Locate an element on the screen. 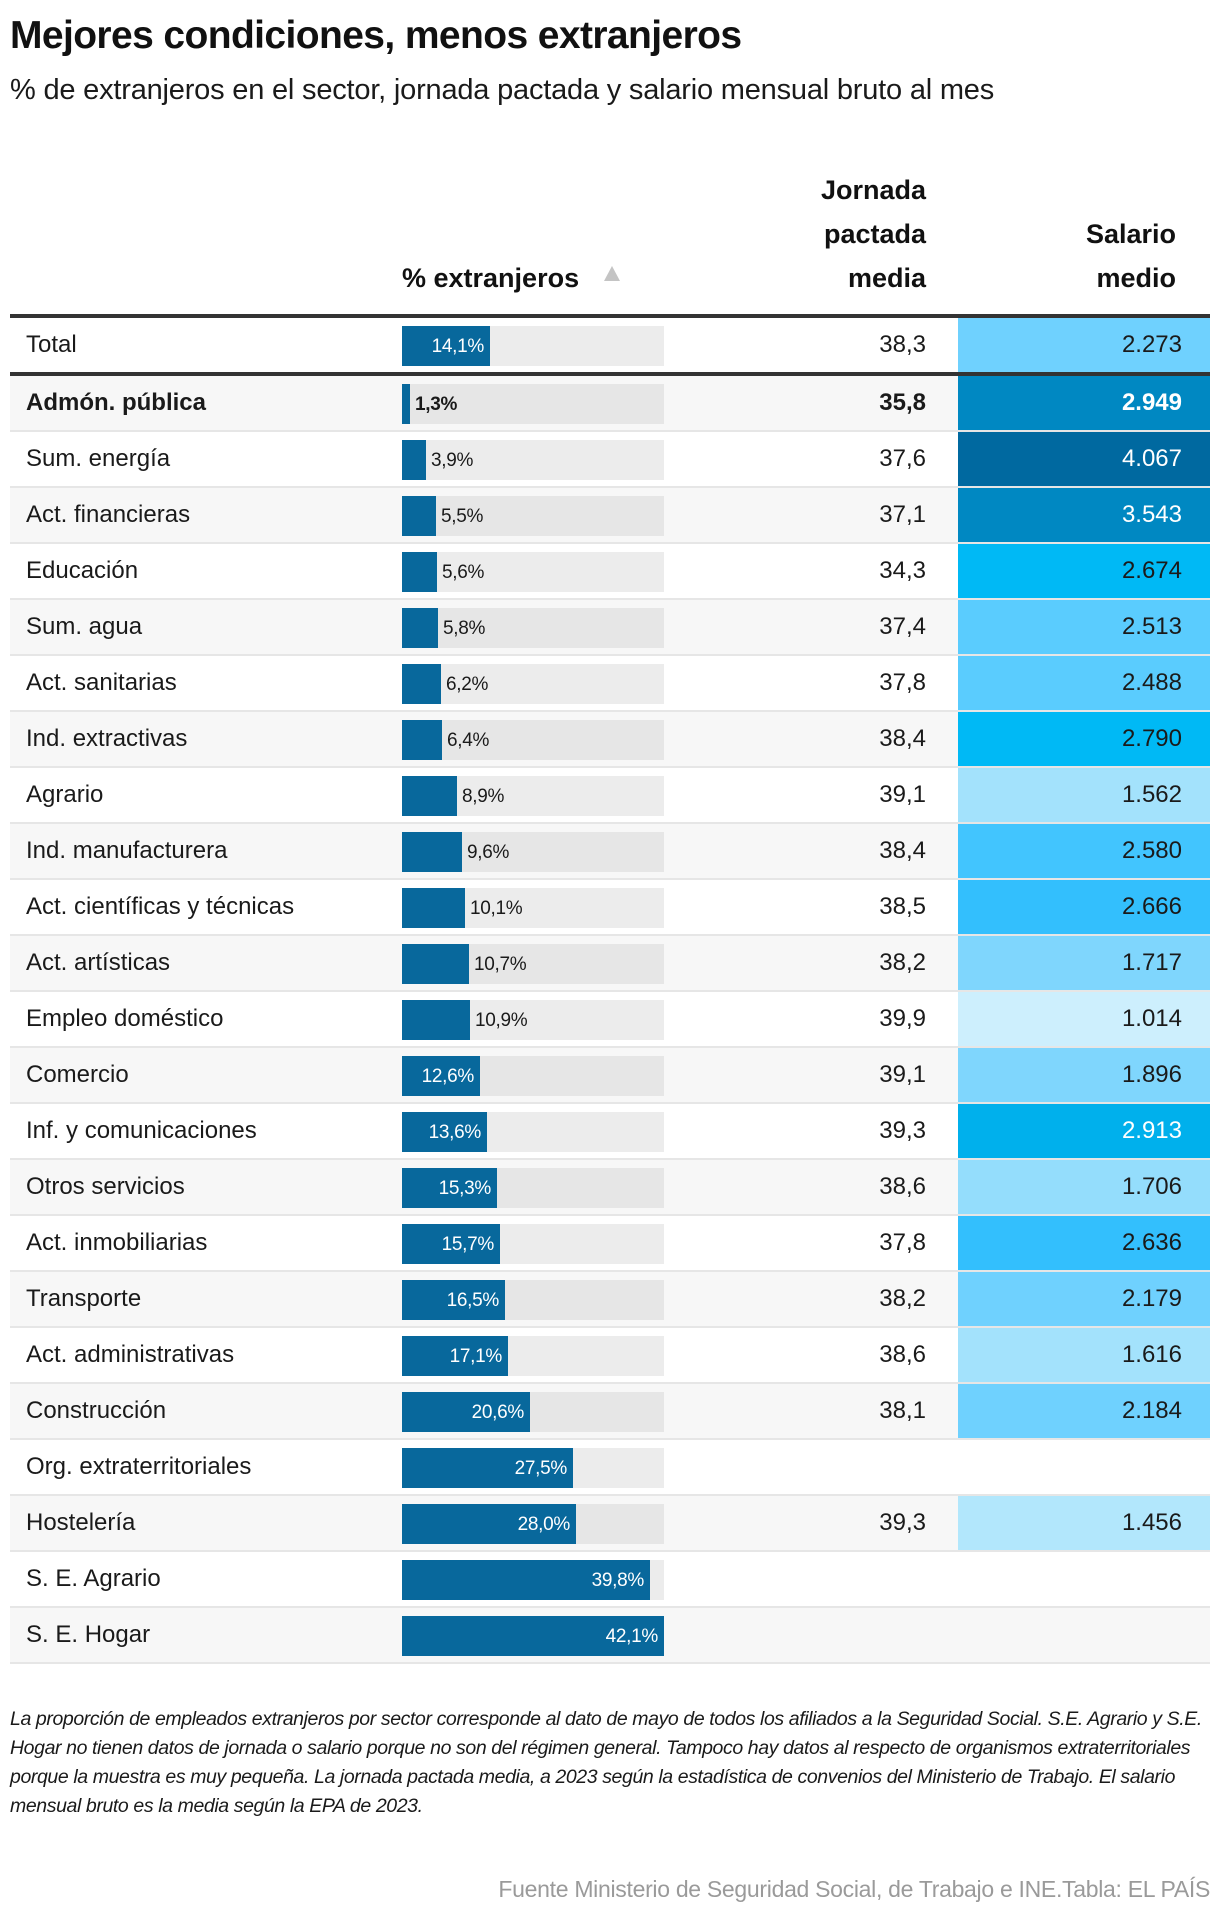 The image size is (1220, 1908). jornada-value: 38,5 is located at coordinates (902, 906).